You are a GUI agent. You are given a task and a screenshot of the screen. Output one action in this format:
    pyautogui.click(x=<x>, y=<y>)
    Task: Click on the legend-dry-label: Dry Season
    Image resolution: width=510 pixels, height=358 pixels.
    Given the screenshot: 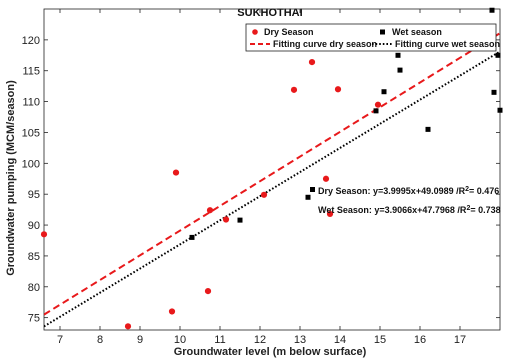 What is the action you would take?
    pyautogui.click(x=289, y=32)
    